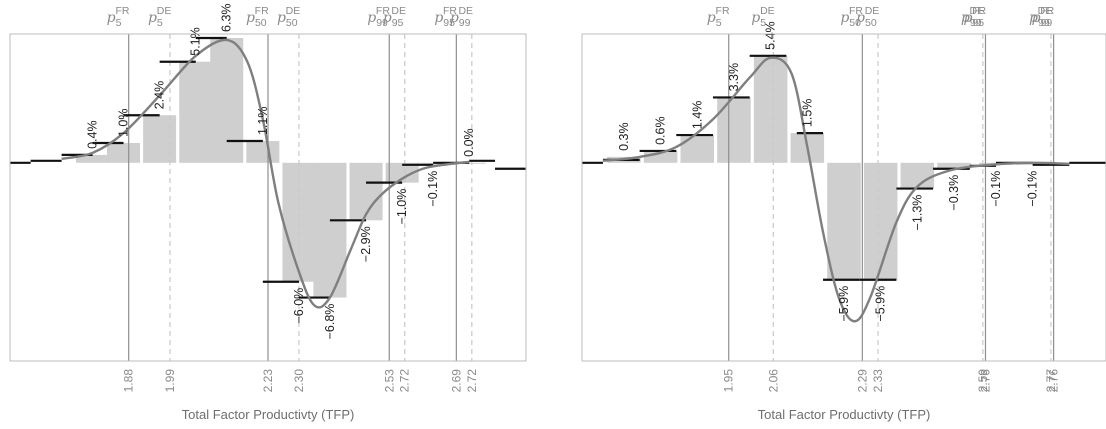 The image size is (1106, 429). I want to click on bar-value-label: 5.4%, so click(771, 35).